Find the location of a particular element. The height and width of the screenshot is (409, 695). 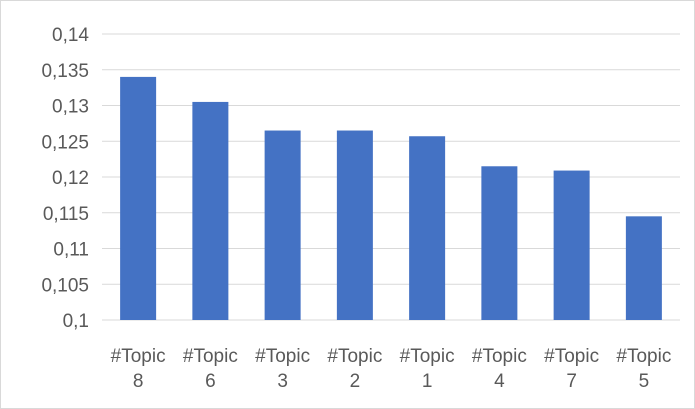

x-category-label: 4 is located at coordinates (499, 381).